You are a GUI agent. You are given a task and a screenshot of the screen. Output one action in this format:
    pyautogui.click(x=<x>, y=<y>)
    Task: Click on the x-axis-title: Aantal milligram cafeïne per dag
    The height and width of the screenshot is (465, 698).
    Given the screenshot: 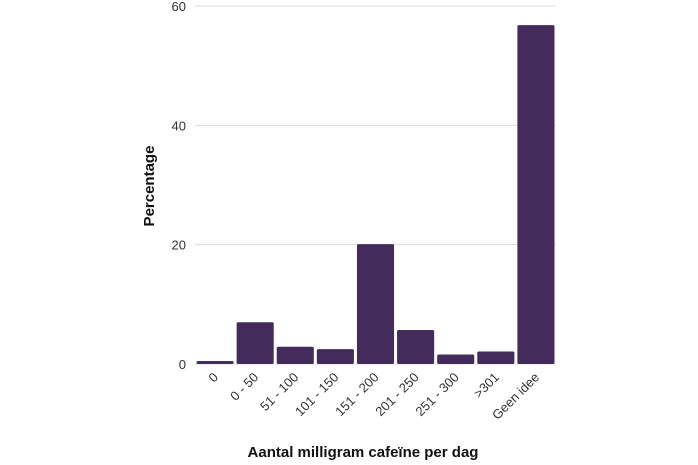 What is the action you would take?
    pyautogui.click(x=363, y=452)
    